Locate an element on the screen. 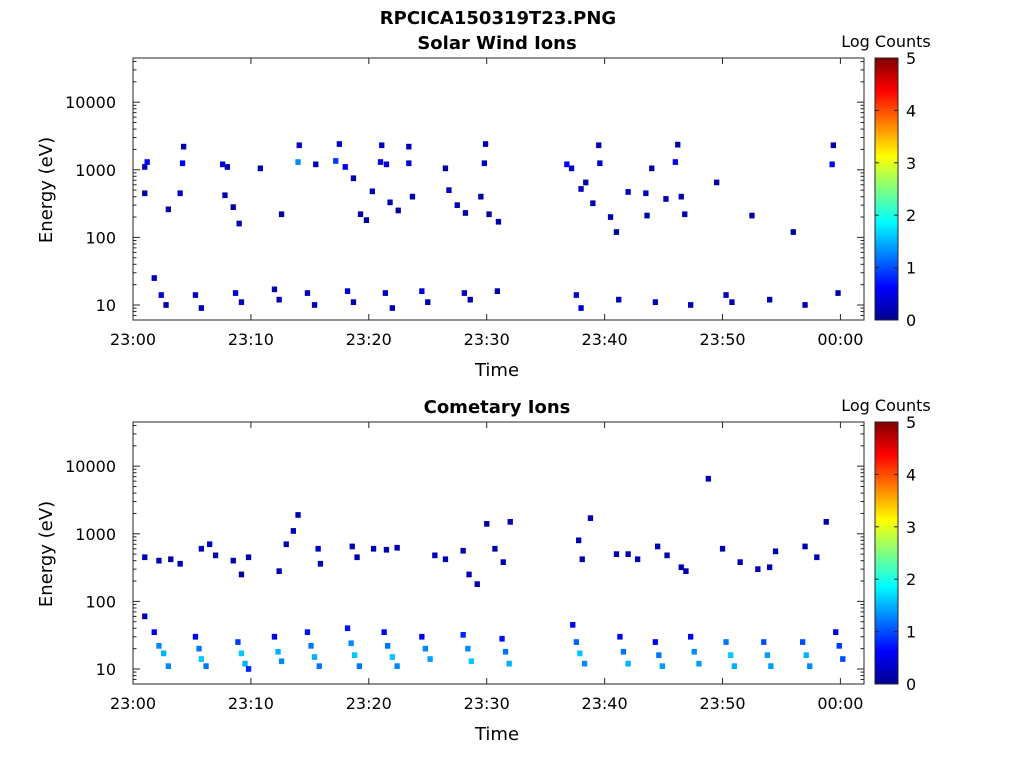 Image resolution: width=1024 pixels, height=772 pixels. cometary-x-tick-label: 23:20 is located at coordinates (369, 703).